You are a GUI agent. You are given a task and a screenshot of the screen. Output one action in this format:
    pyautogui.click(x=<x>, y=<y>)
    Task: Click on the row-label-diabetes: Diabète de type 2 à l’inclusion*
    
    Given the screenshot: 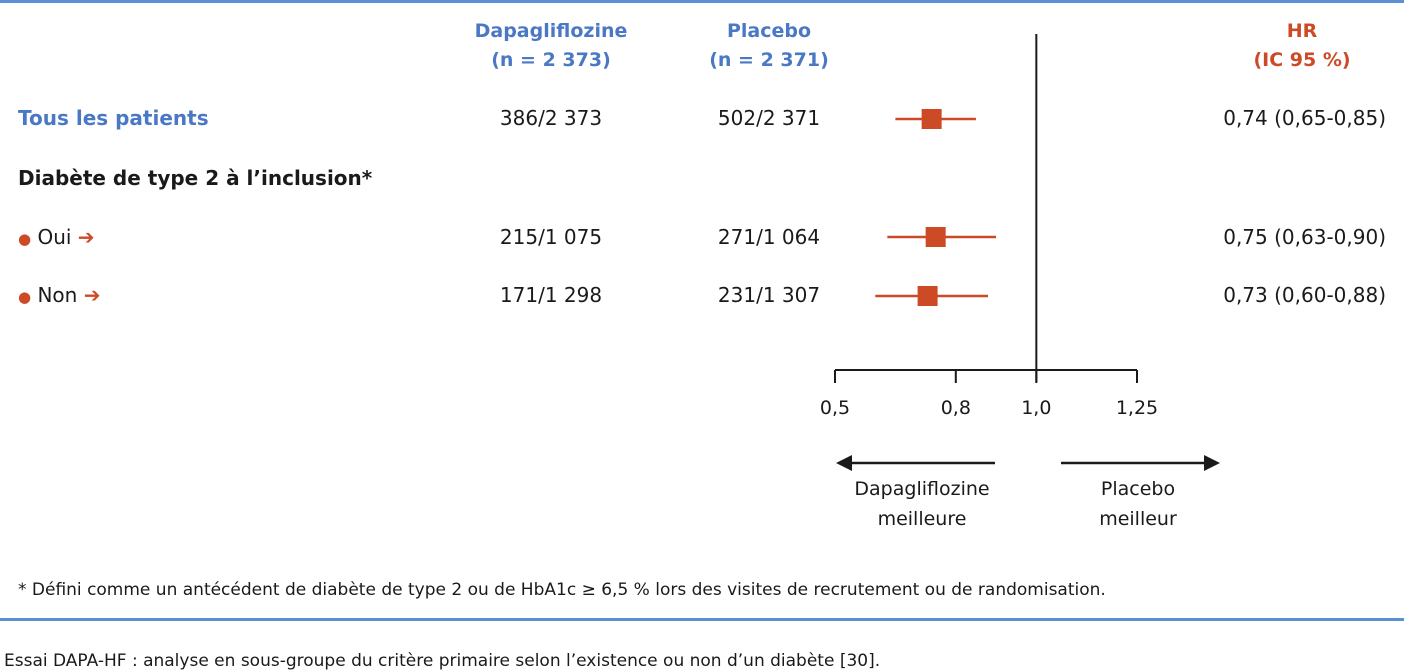 What is the action you would take?
    pyautogui.click(x=195, y=178)
    